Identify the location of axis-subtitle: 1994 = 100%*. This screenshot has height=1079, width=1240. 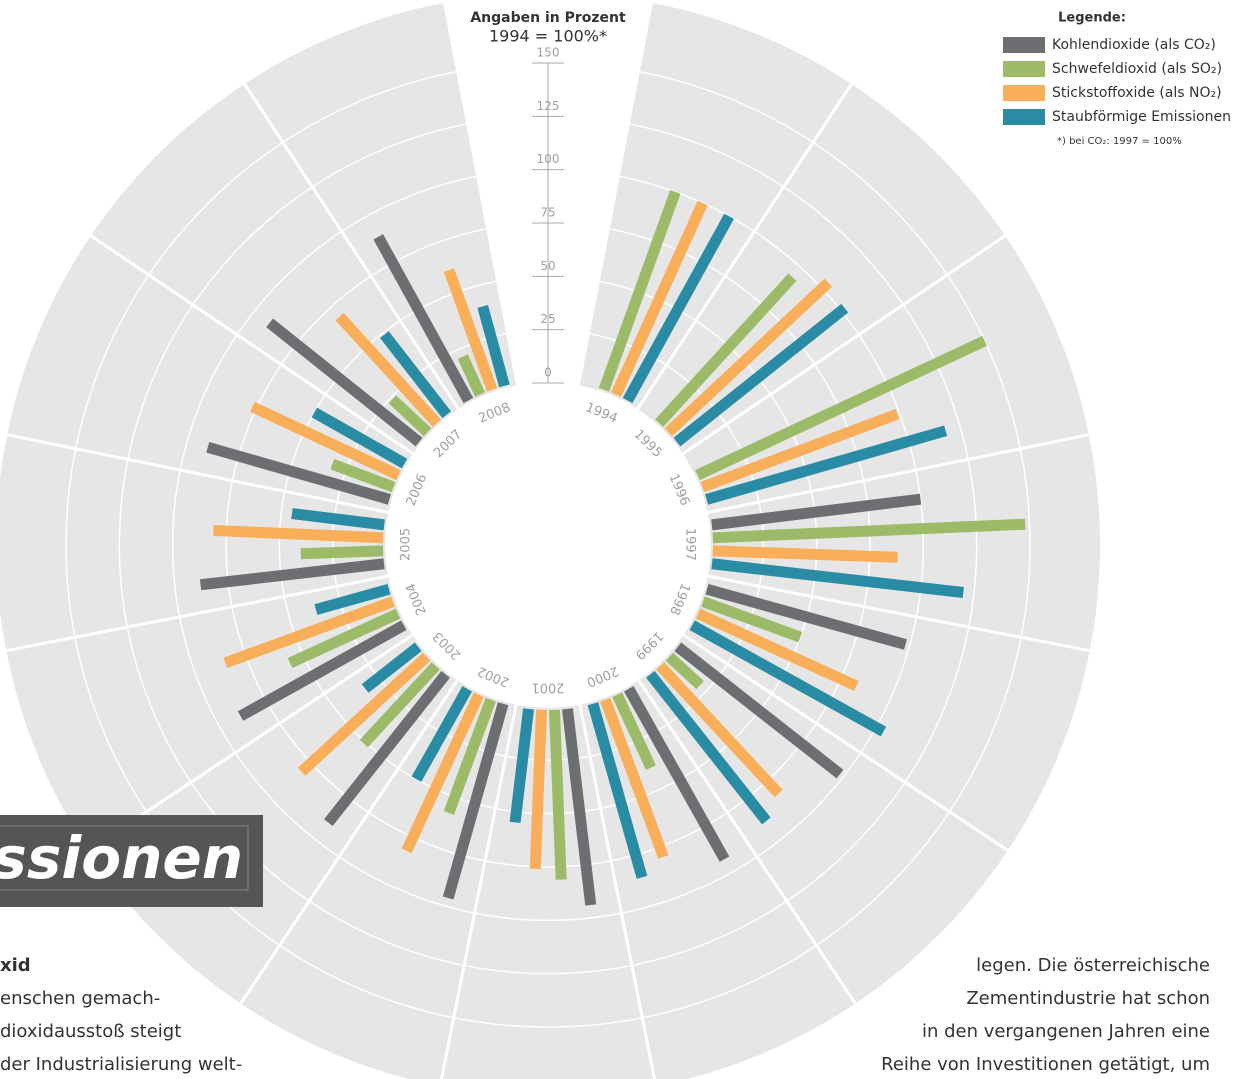
(548, 36).